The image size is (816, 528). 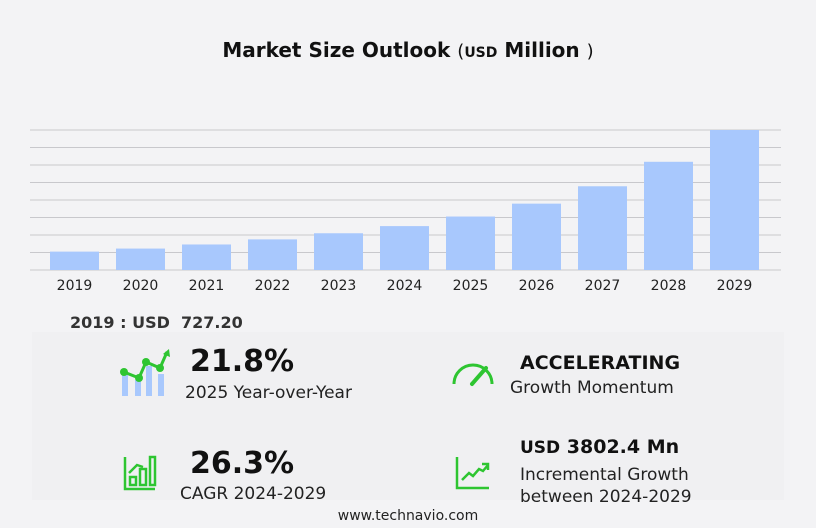 I want to click on x-tick-label: 2025, so click(x=471, y=286).